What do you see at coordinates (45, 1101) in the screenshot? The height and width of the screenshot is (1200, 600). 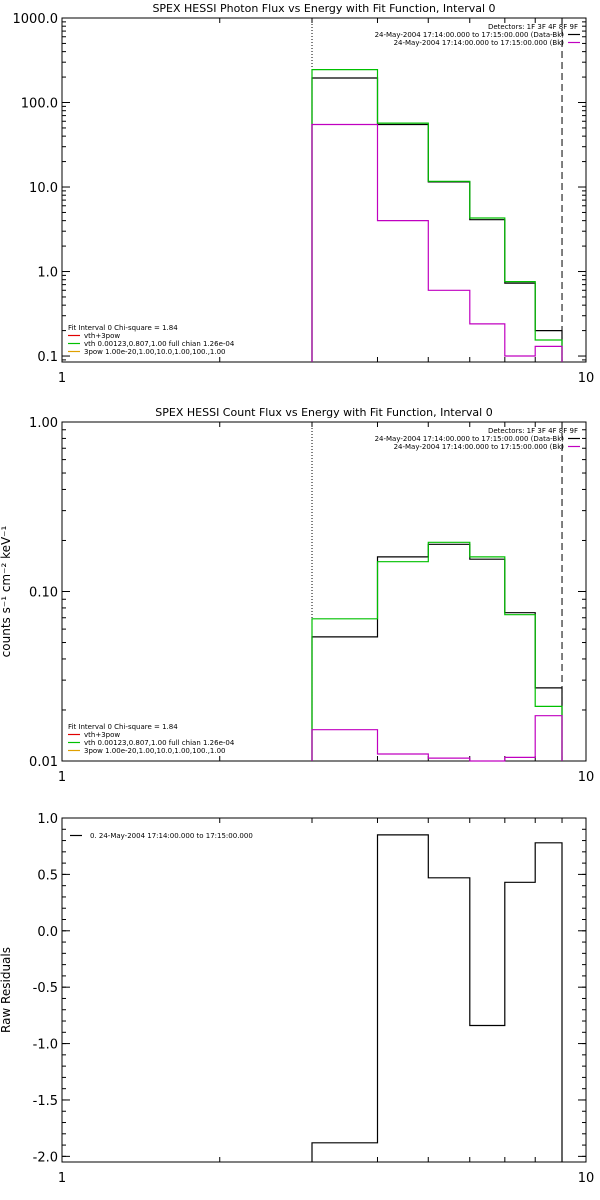 I see `y-tick-label: -1.5` at bounding box center [45, 1101].